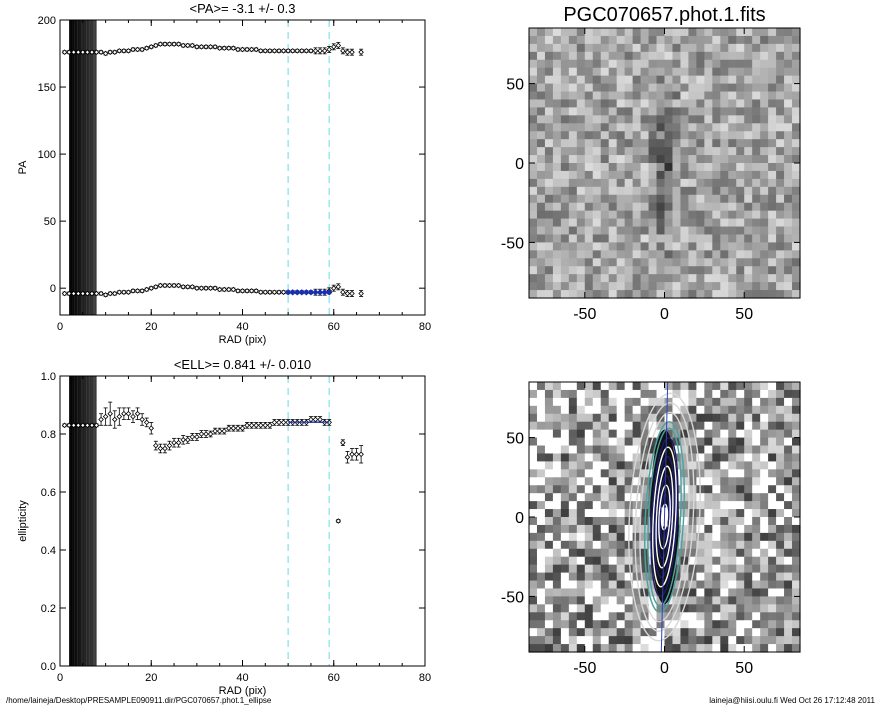 The width and height of the screenshot is (885, 708). Describe the element at coordinates (664, 314) in the screenshot. I see `image1-xtick-label: 0` at that location.